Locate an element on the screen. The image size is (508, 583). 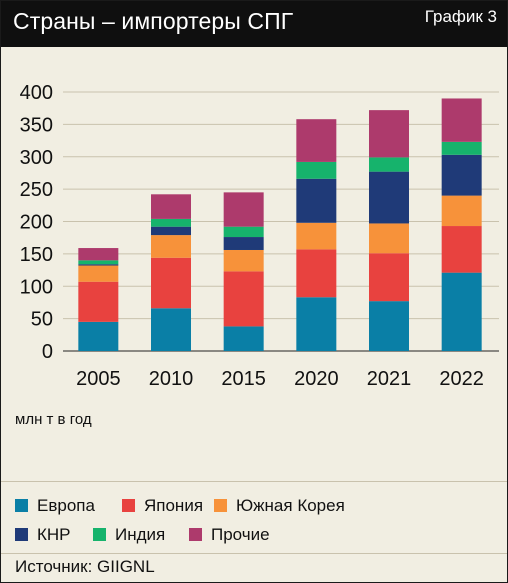
y-tick-label: 250 is located at coordinates (36, 190).